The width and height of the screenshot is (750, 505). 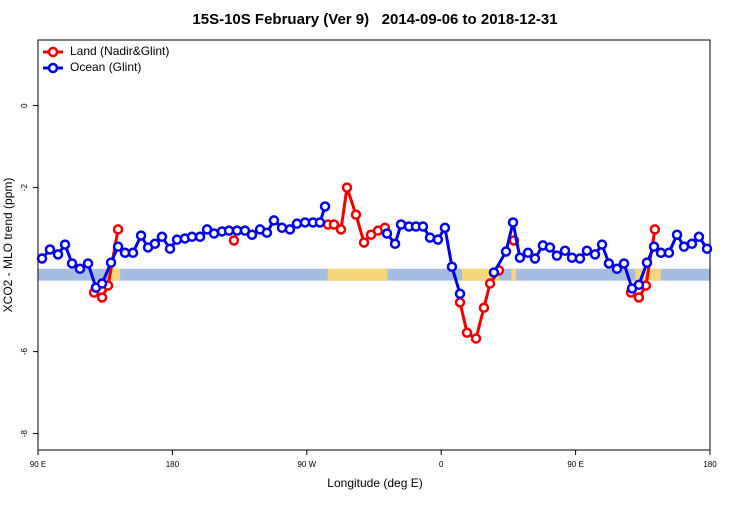 What do you see at coordinates (441, 464) in the screenshot?
I see `x-tick-label: 0` at bounding box center [441, 464].